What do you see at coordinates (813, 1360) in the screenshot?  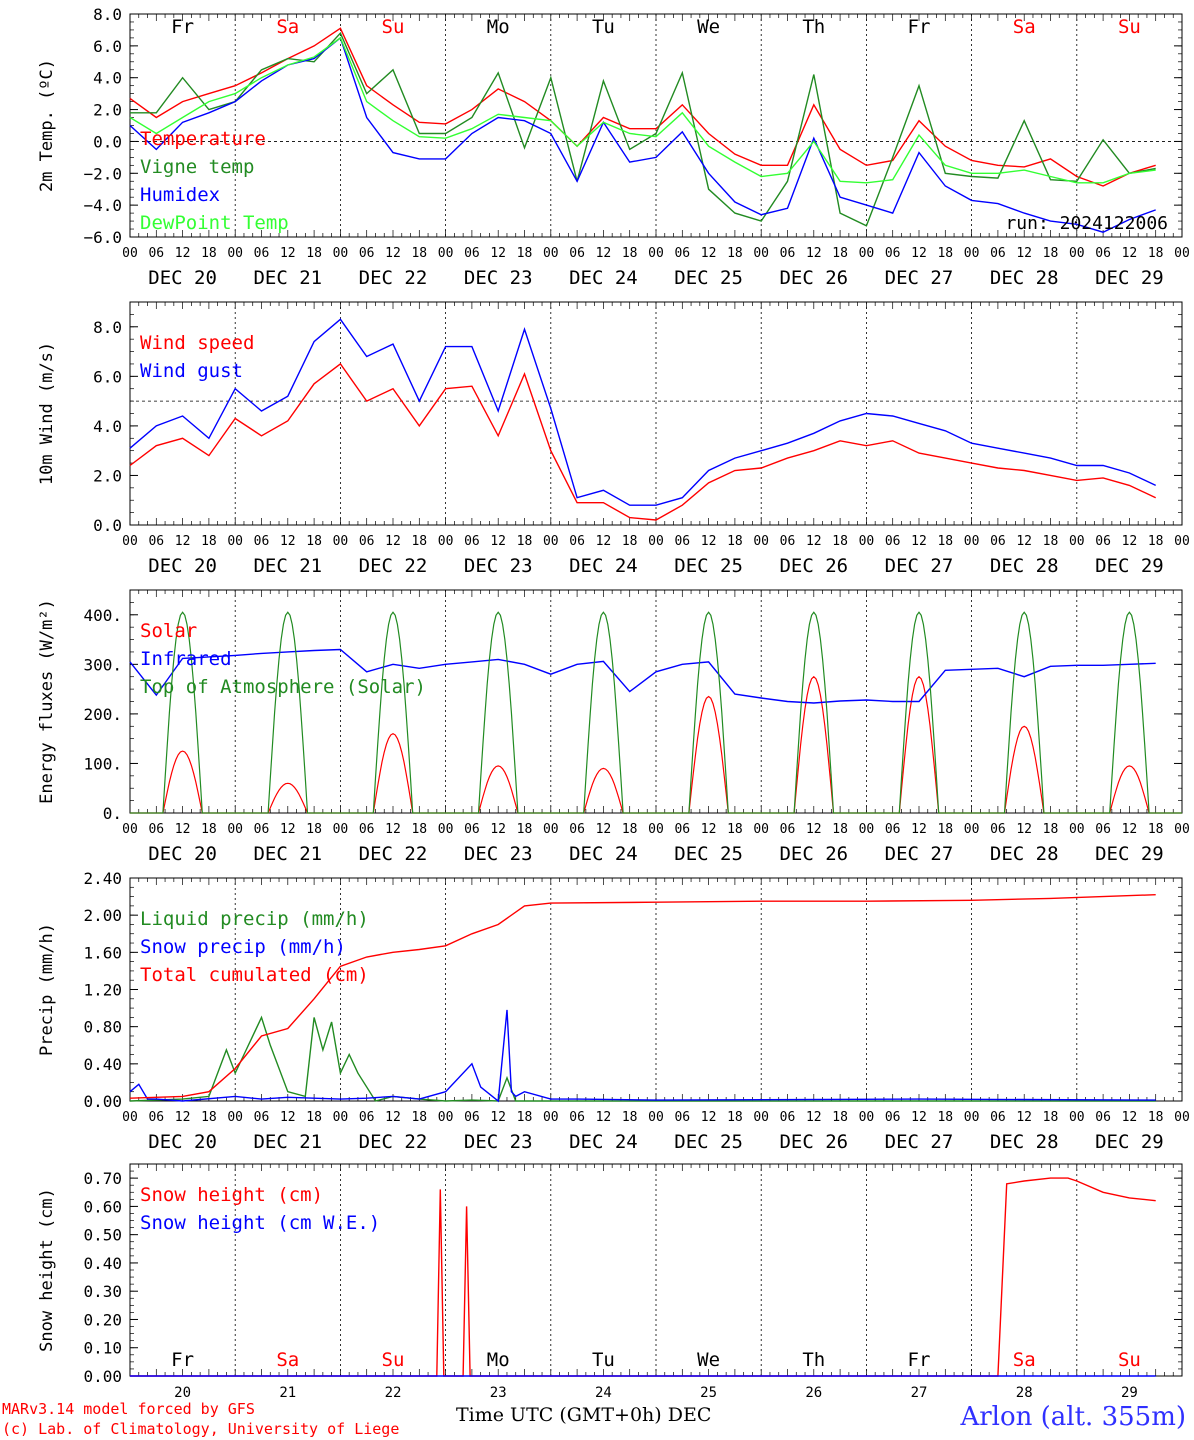 I see `weekday-label: Th` at bounding box center [813, 1360].